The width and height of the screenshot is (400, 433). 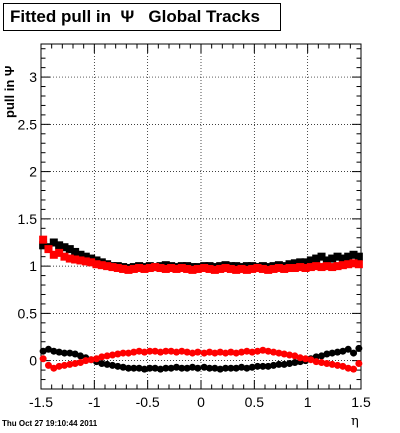 What do you see at coordinates (142, 17) in the screenshot?
I see `chart-title: Fitted pull in Ψ Global Tracks` at bounding box center [142, 17].